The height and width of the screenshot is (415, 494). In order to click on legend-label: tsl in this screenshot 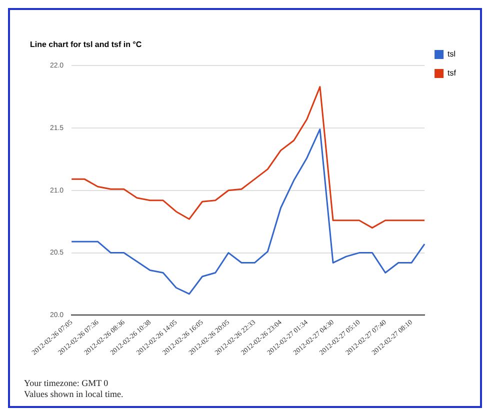, I will do `click(452, 54)`.